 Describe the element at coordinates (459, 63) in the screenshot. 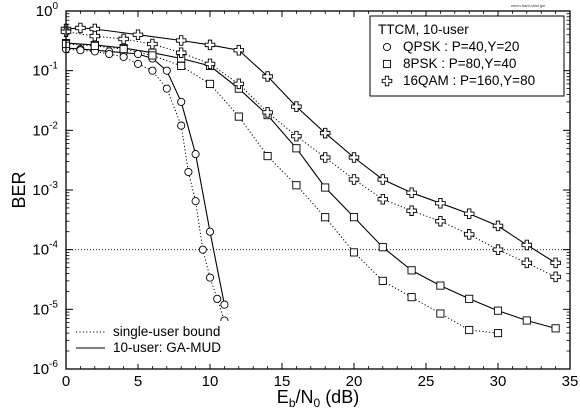

I see `legend-entry-label-1: 8PSK : P=80,Y=40` at that location.